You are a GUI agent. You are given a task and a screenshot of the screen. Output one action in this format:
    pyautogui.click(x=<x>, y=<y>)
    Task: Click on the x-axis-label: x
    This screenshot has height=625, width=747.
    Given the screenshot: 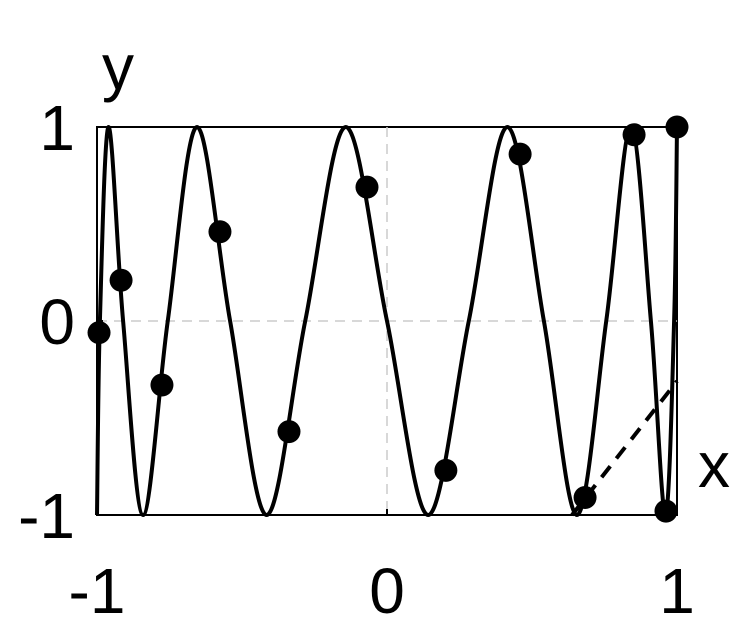 What is the action you would take?
    pyautogui.click(x=714, y=465)
    